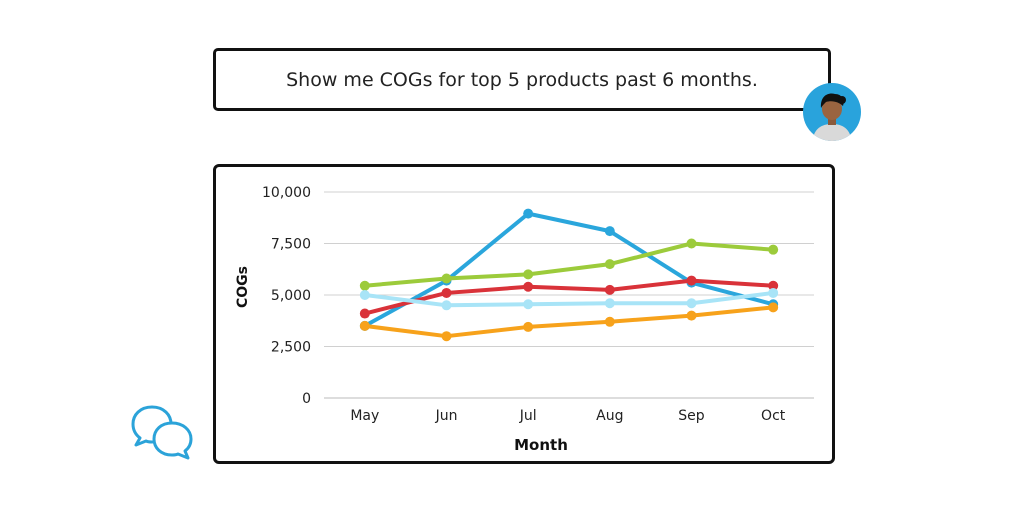 The image size is (1024, 512). Describe the element at coordinates (243, 287) in the screenshot. I see `y-axis-label: COGs` at that location.